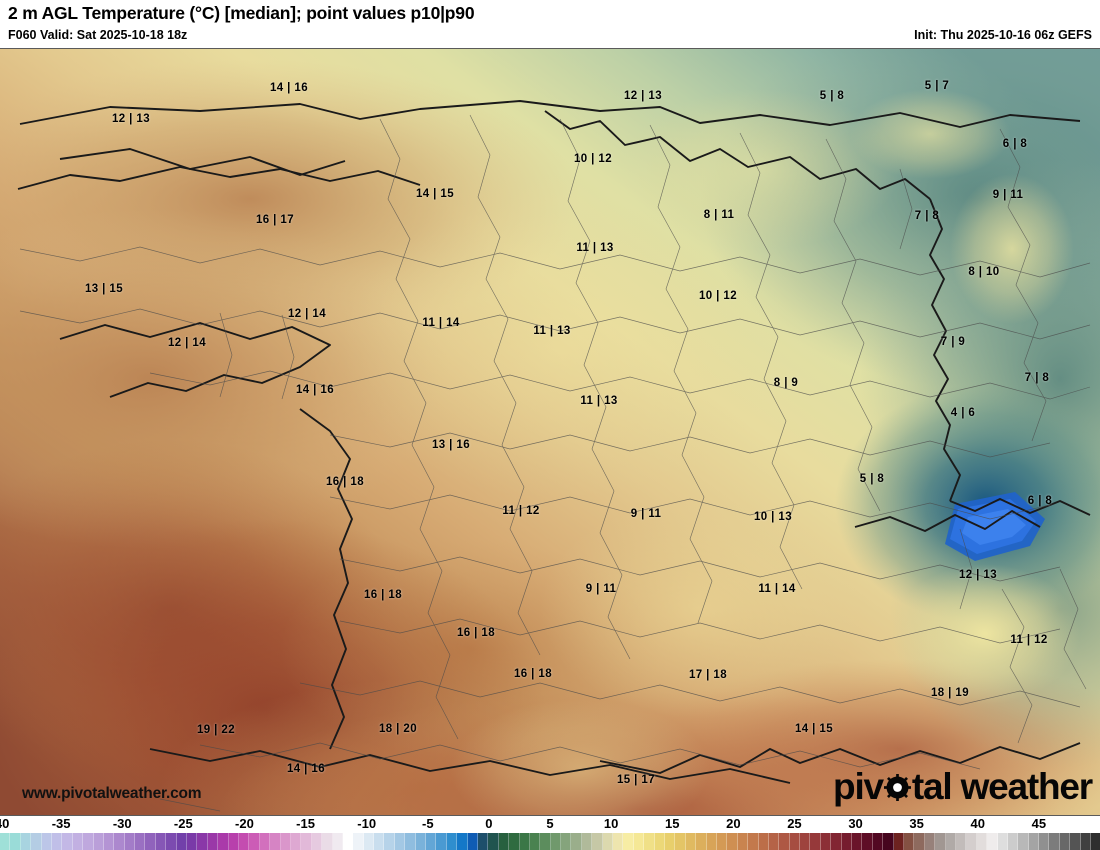  Describe the element at coordinates (398, 729) in the screenshot. I see `point-value-label: 18 | 20` at that location.